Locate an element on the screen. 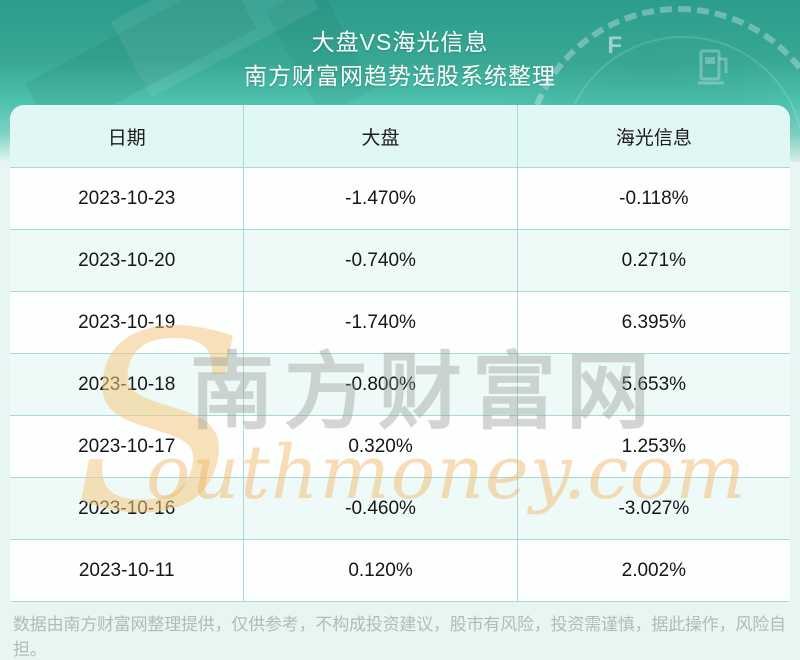  cell-market-change: -1.740% is located at coordinates (379, 322).